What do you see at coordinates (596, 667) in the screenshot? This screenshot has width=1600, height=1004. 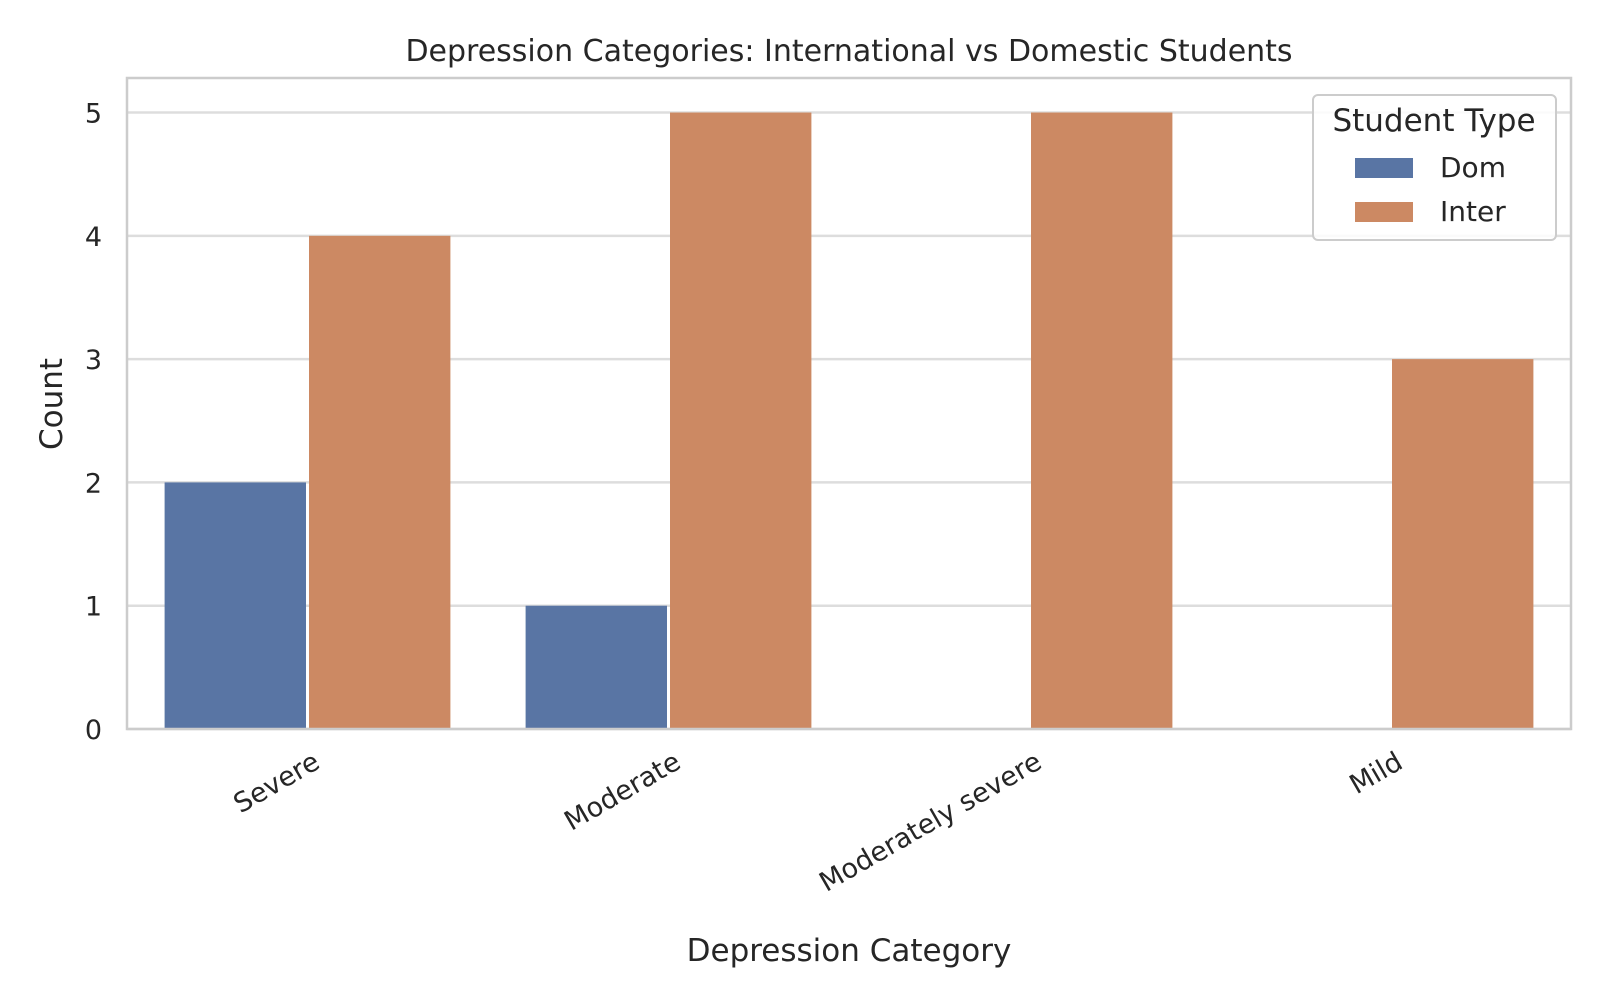 I see `bar-dom-moderate` at bounding box center [596, 667].